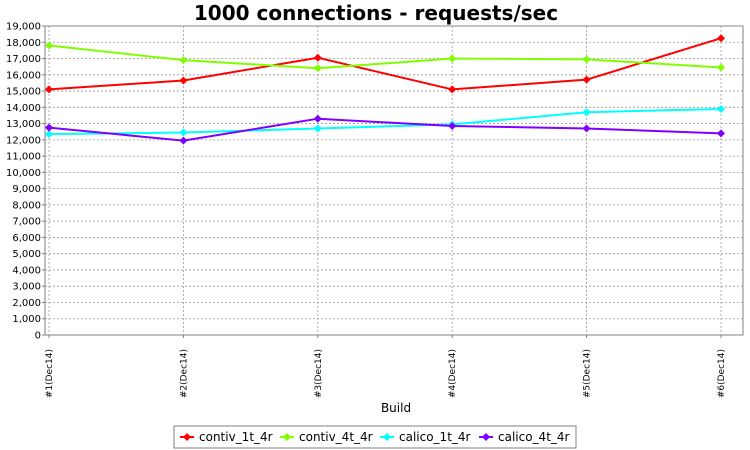  I want to click on y-tick-label: 5,000, so click(26, 254).